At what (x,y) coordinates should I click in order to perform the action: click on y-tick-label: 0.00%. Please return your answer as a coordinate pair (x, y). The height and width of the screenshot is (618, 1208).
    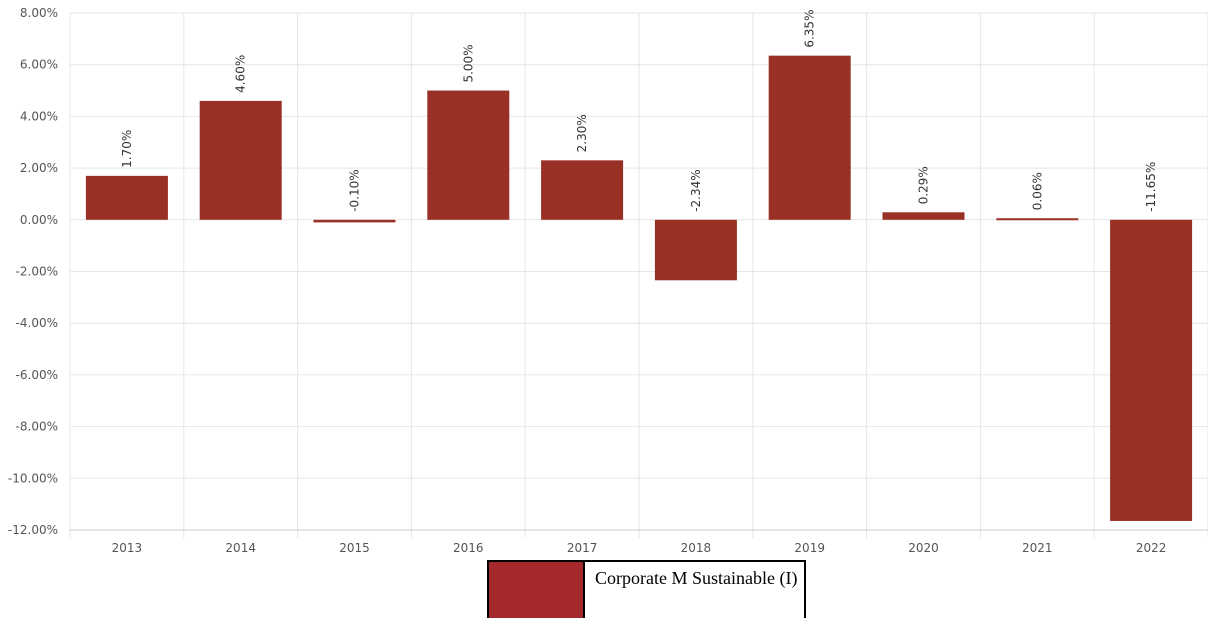
    Looking at the image, I should click on (39, 220).